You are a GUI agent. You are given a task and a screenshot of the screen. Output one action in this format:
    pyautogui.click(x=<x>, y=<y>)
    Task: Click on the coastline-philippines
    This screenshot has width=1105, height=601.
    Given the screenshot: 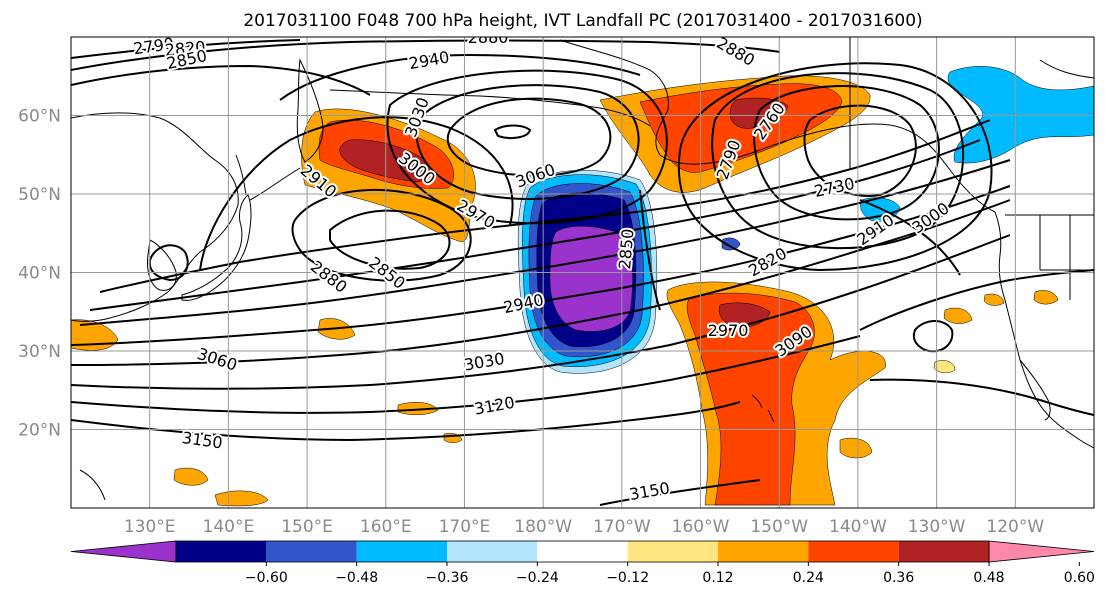 What is the action you would take?
    pyautogui.click(x=92, y=485)
    